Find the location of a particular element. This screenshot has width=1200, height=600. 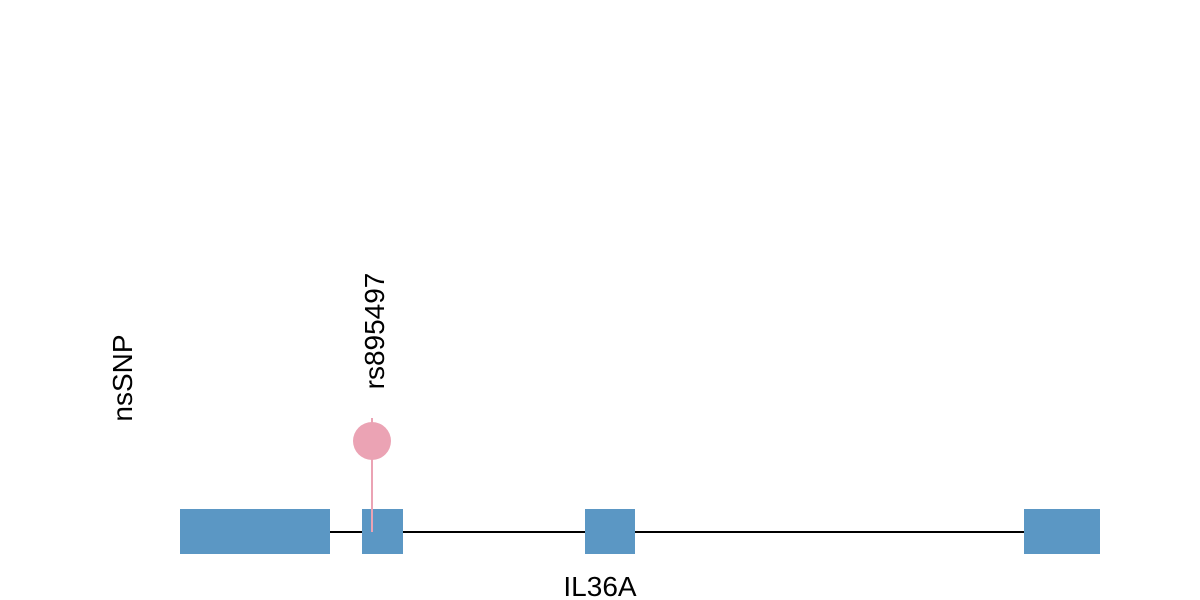

gene-name: IL36A is located at coordinates (599, 585).